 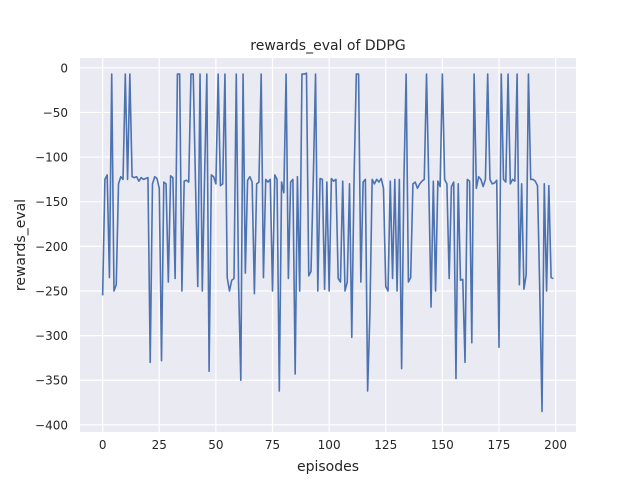 What do you see at coordinates (51, 202) in the screenshot?
I see `y-tick-label: −150` at bounding box center [51, 202].